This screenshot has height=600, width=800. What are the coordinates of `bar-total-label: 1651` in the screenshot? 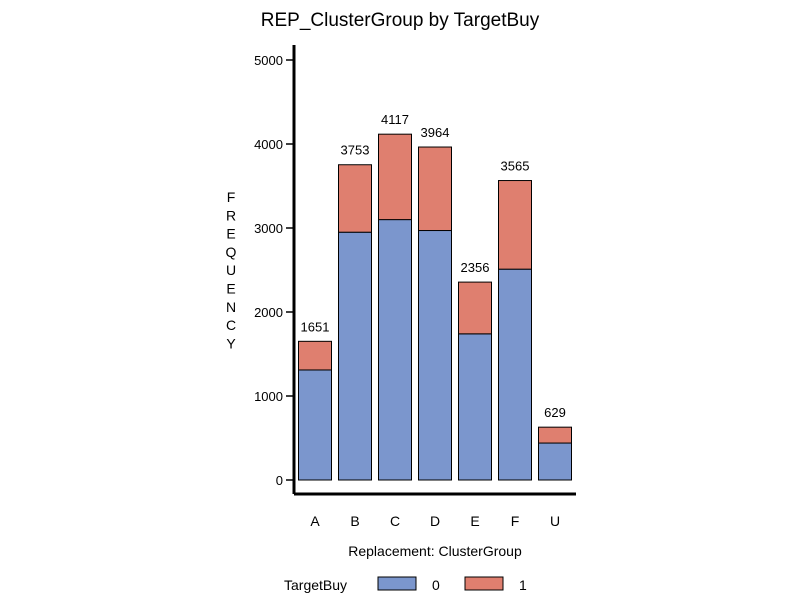 It's located at (315, 326).